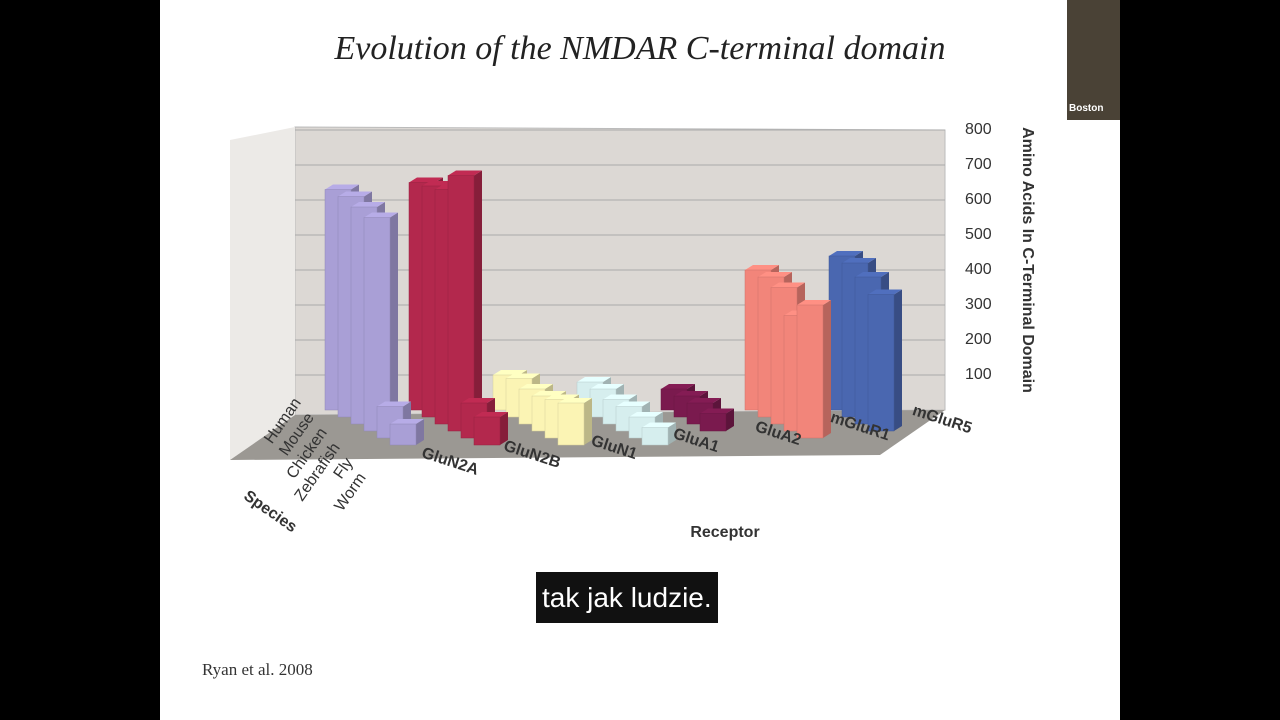 The width and height of the screenshot is (1280, 720). What do you see at coordinates (724, 532) in the screenshot?
I see `x-axis-label: Receptor` at bounding box center [724, 532].